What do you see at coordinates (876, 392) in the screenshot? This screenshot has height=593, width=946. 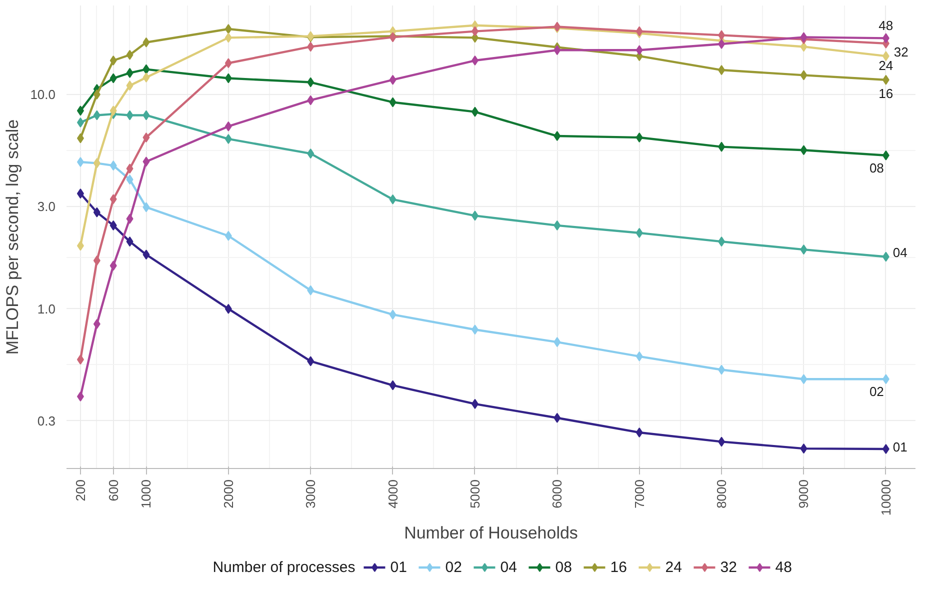 I see `text: 02` at bounding box center [876, 392].